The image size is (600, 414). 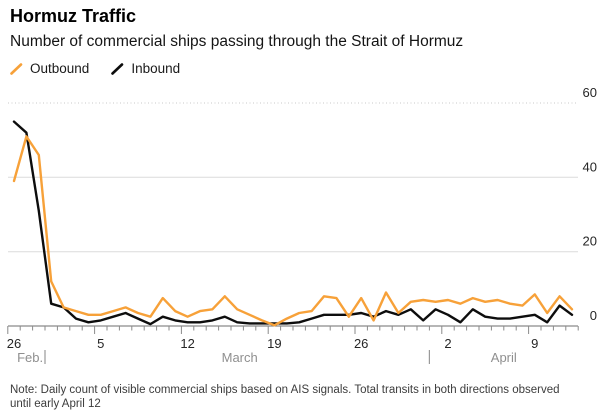 I want to click on x-axis-label: 19, so click(x=274, y=343).